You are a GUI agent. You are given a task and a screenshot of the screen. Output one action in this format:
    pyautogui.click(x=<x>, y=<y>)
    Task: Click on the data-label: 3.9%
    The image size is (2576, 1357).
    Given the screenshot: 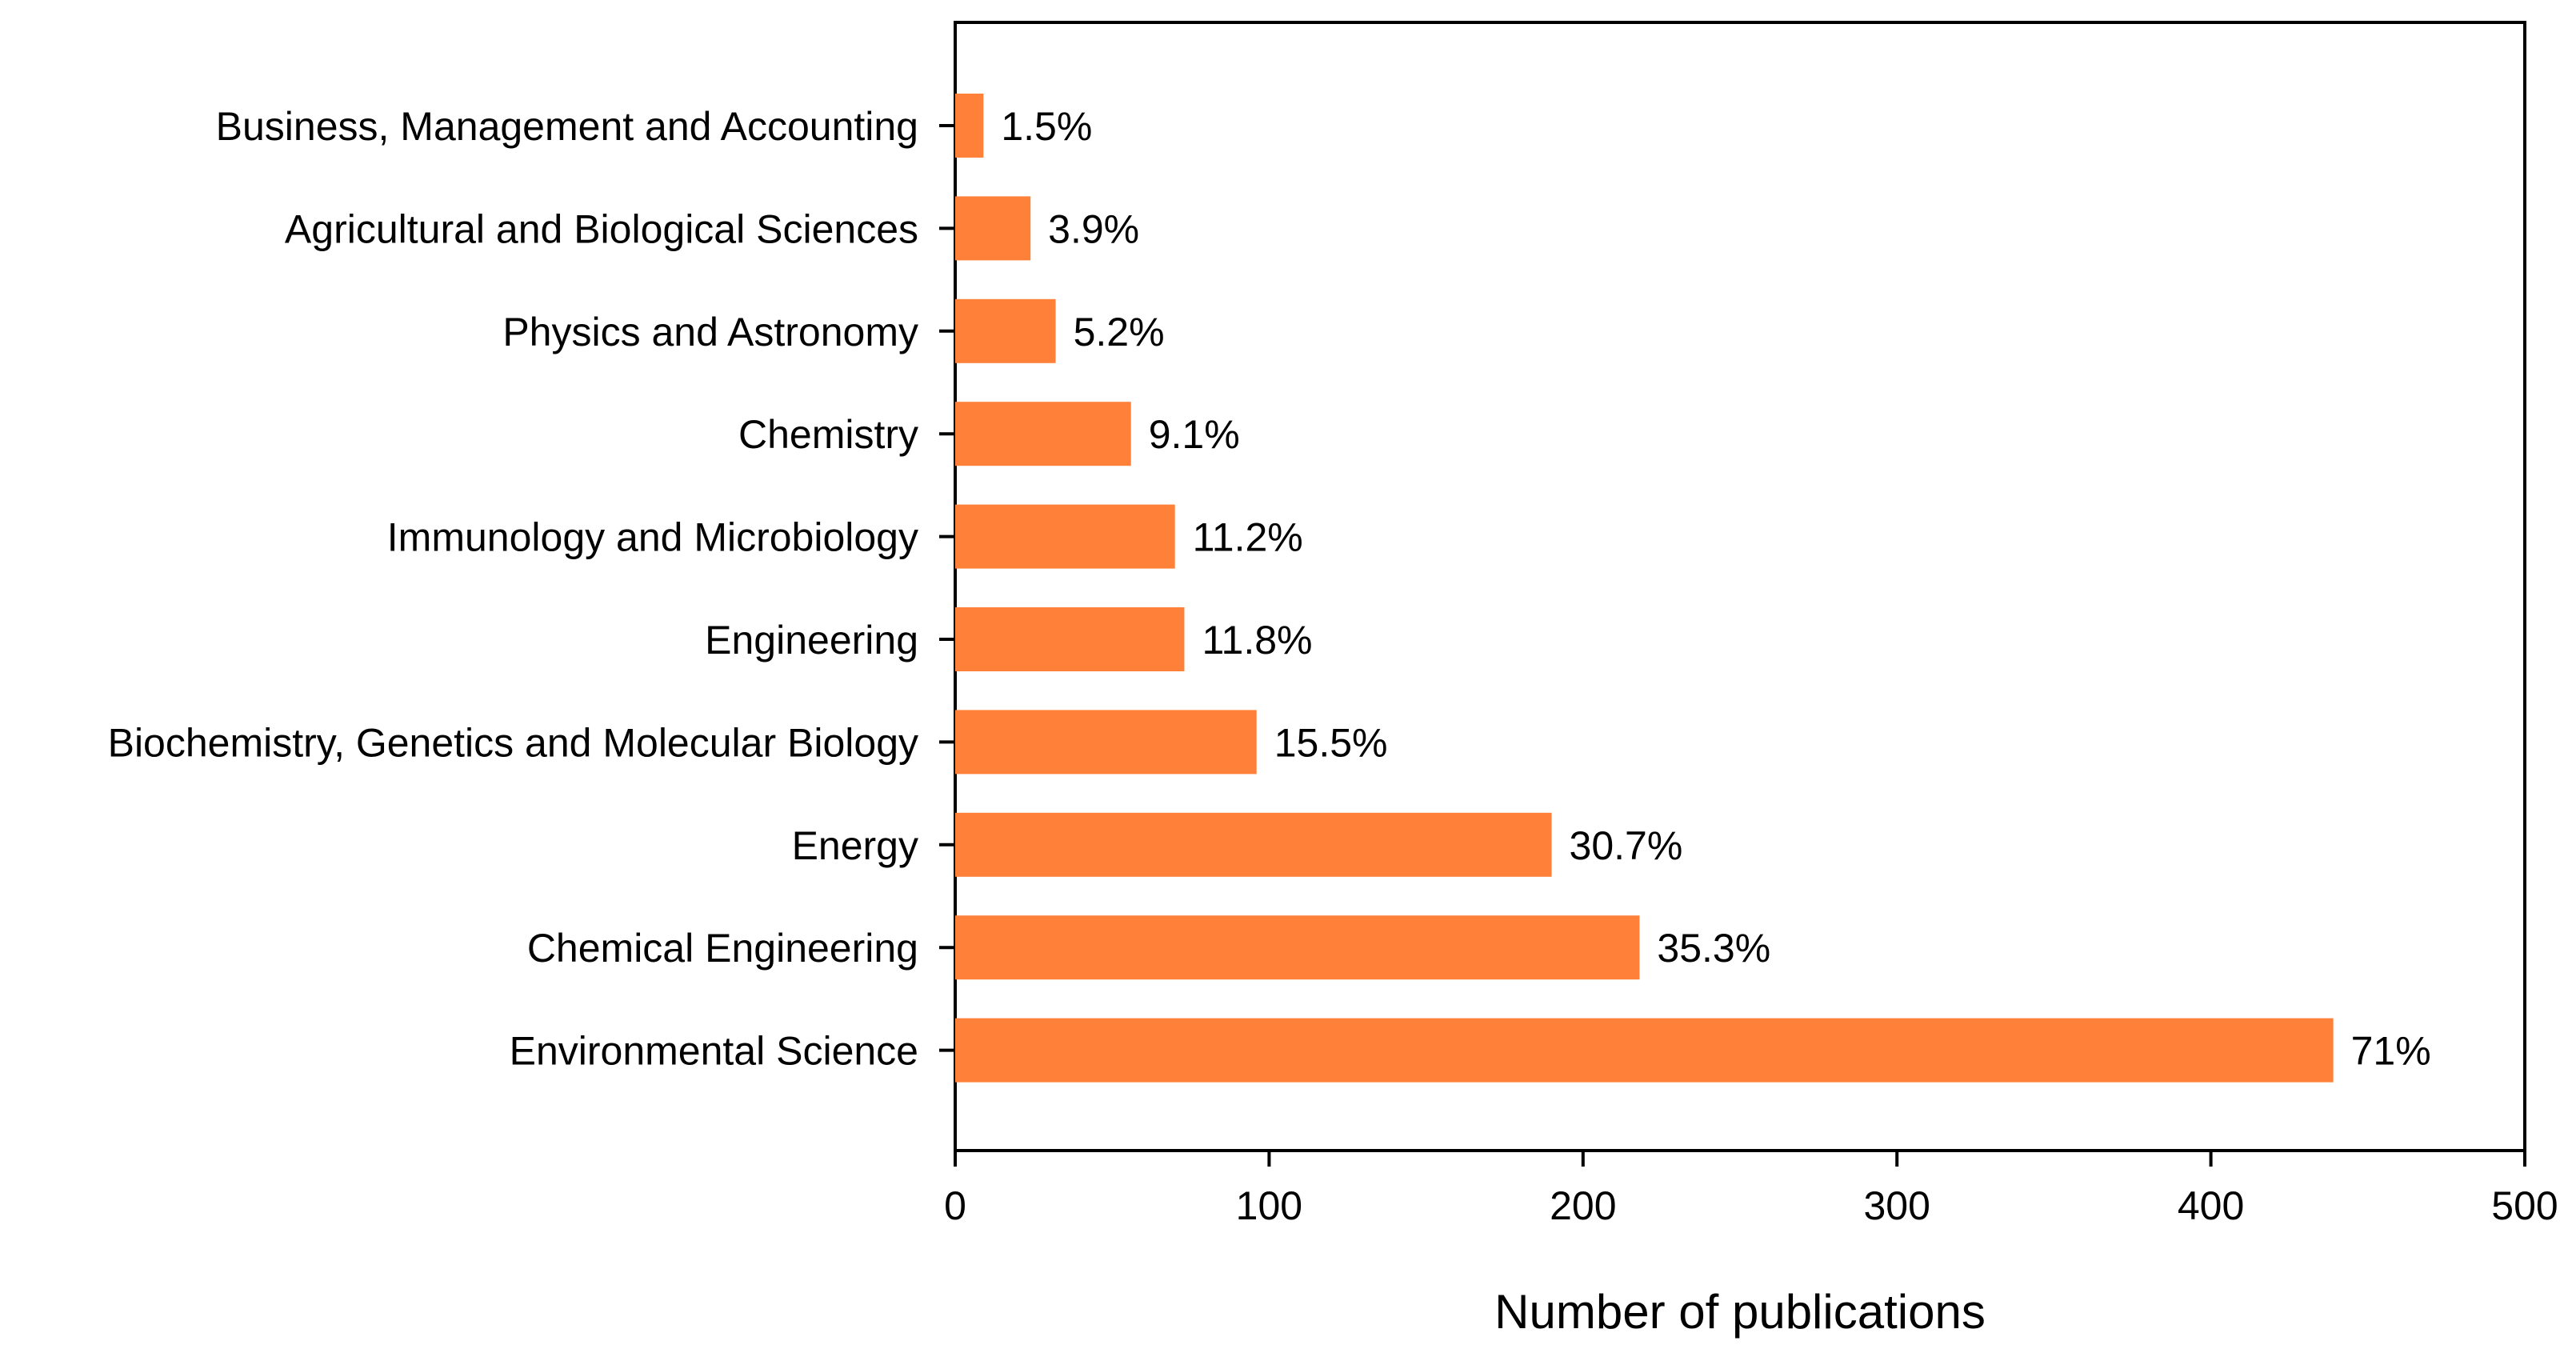 What is the action you would take?
    pyautogui.click(x=1093, y=228)
    